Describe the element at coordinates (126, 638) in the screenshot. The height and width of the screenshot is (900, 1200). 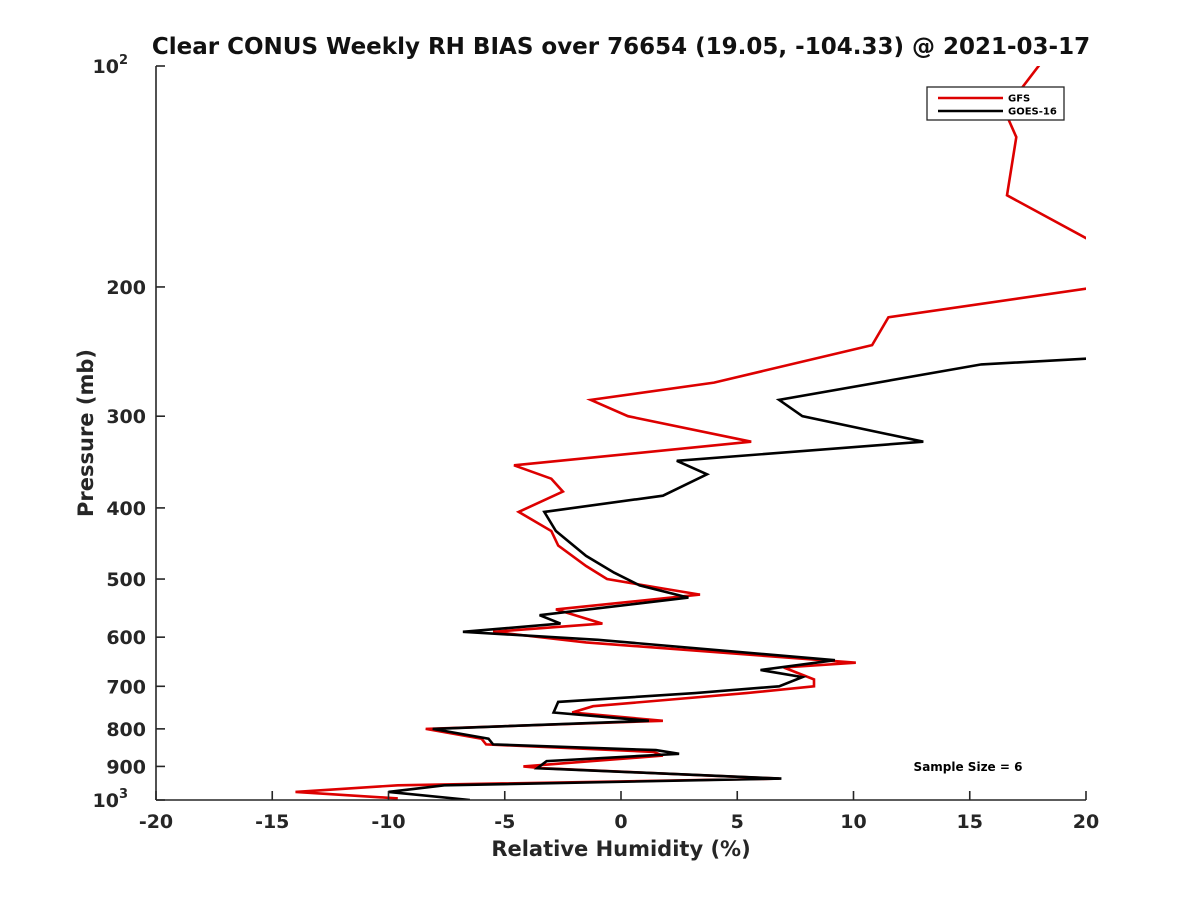
I see `y-tick-label: 600` at that location.